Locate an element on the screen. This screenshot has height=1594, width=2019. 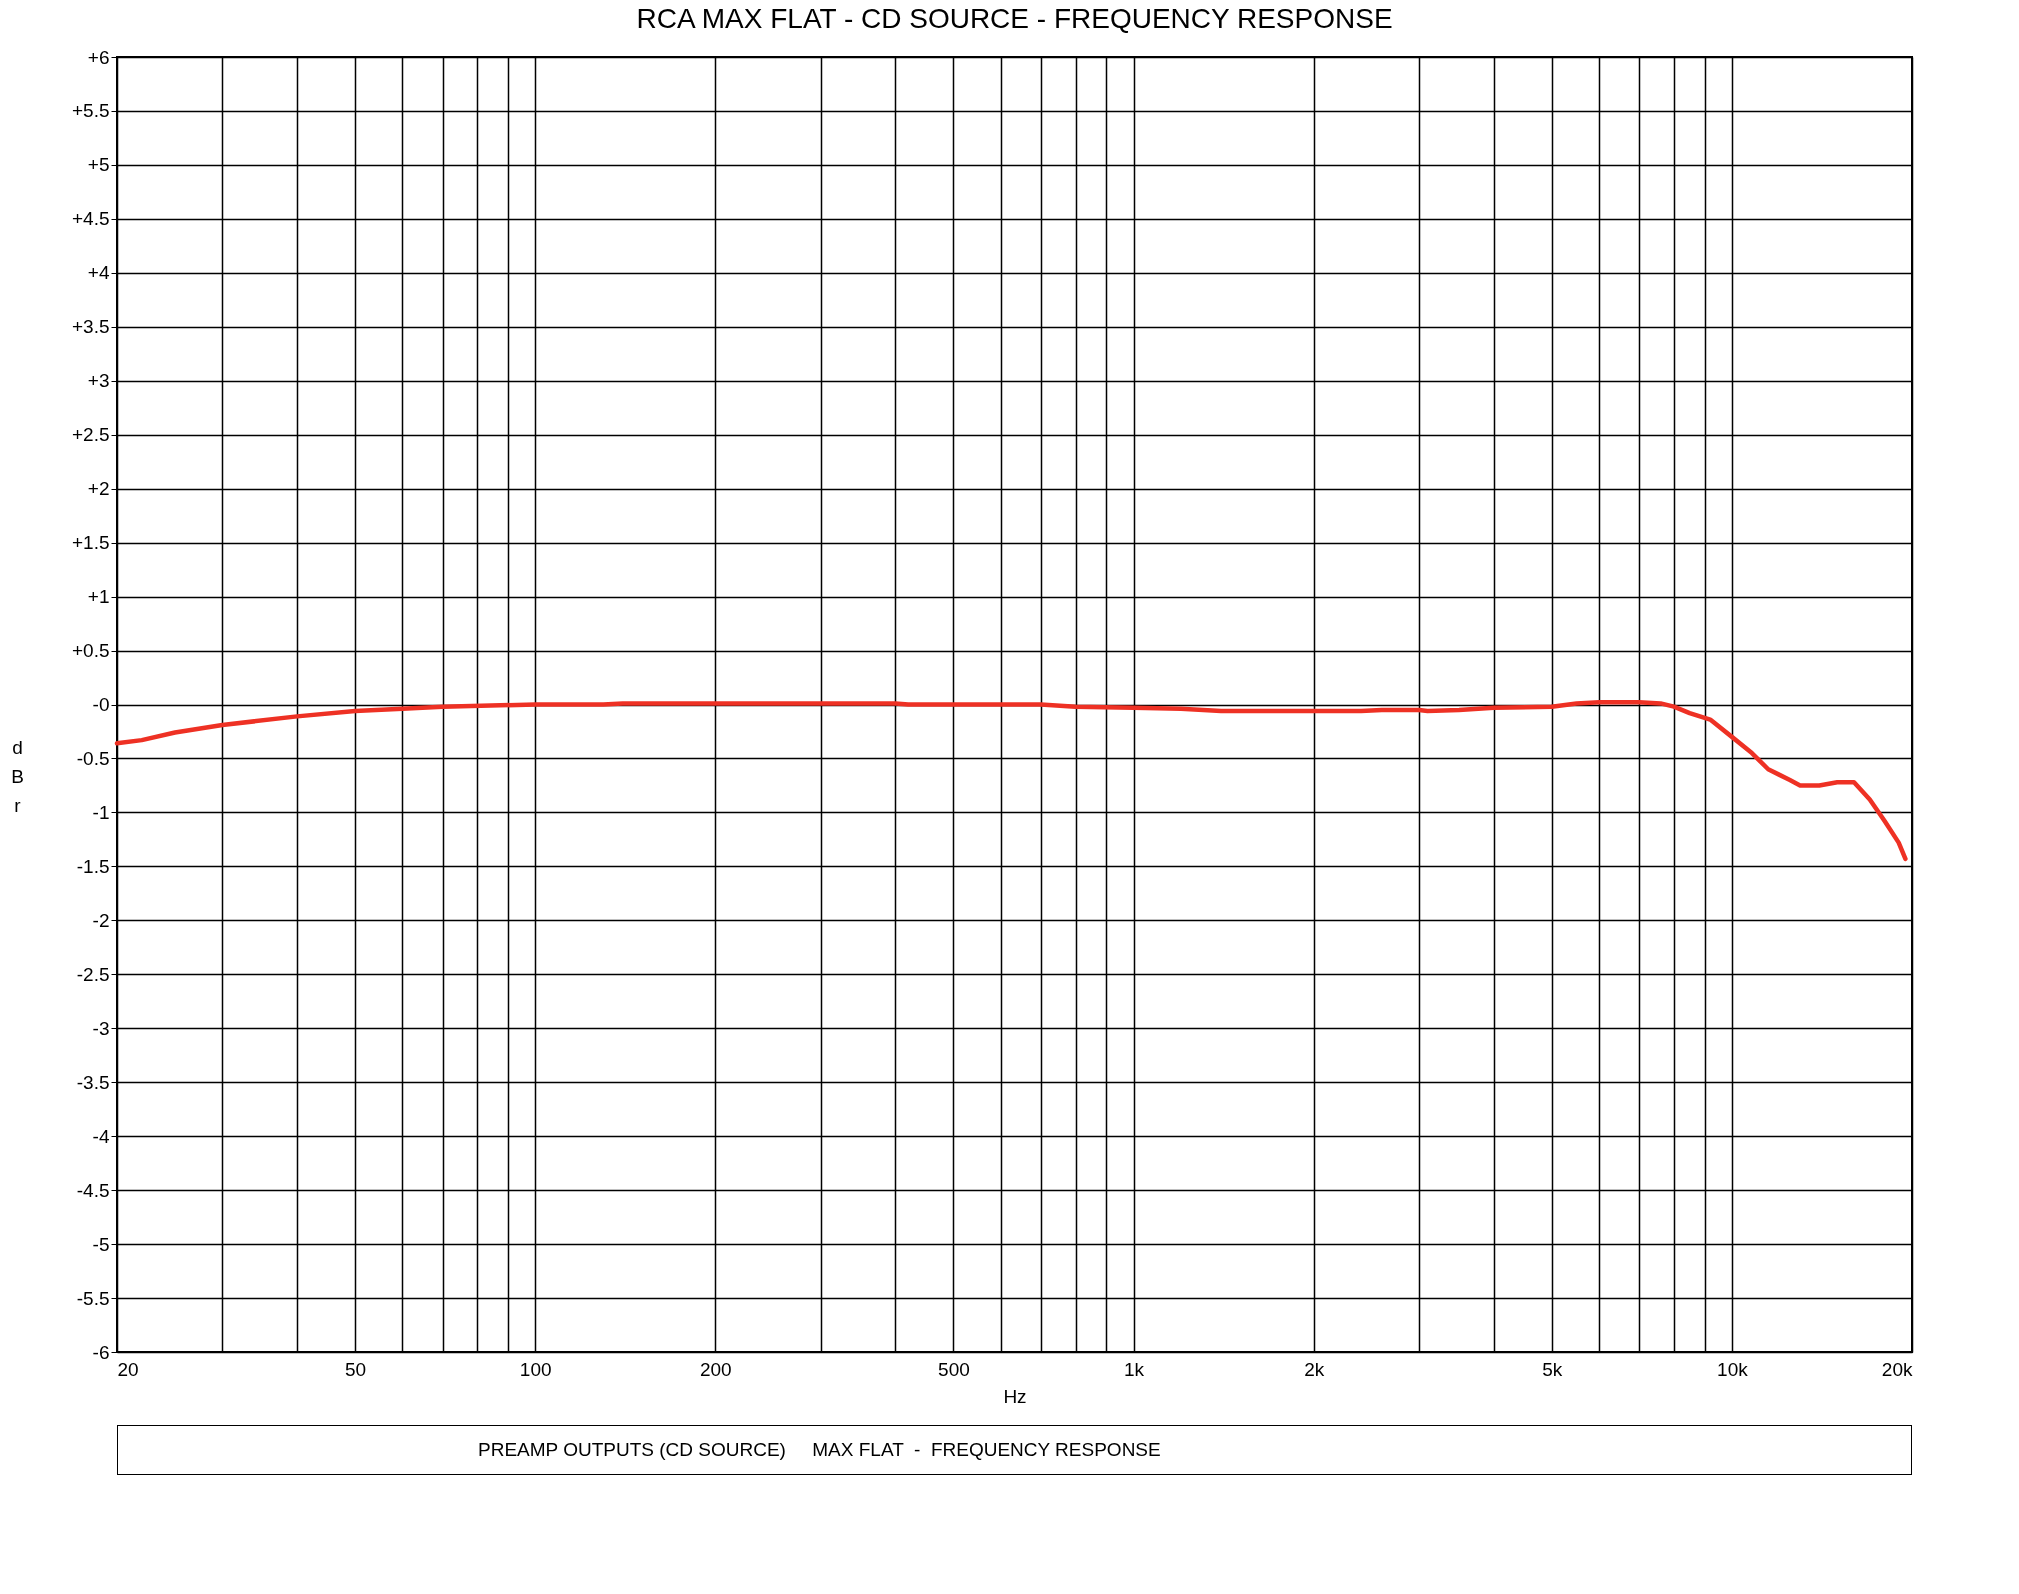
x-tick-label: 20 is located at coordinates (128, 1369).